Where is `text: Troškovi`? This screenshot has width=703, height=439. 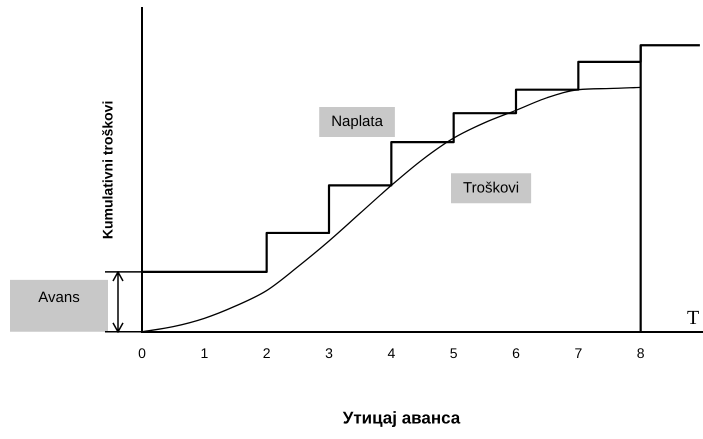
text: Troškovi is located at coordinates (491, 187).